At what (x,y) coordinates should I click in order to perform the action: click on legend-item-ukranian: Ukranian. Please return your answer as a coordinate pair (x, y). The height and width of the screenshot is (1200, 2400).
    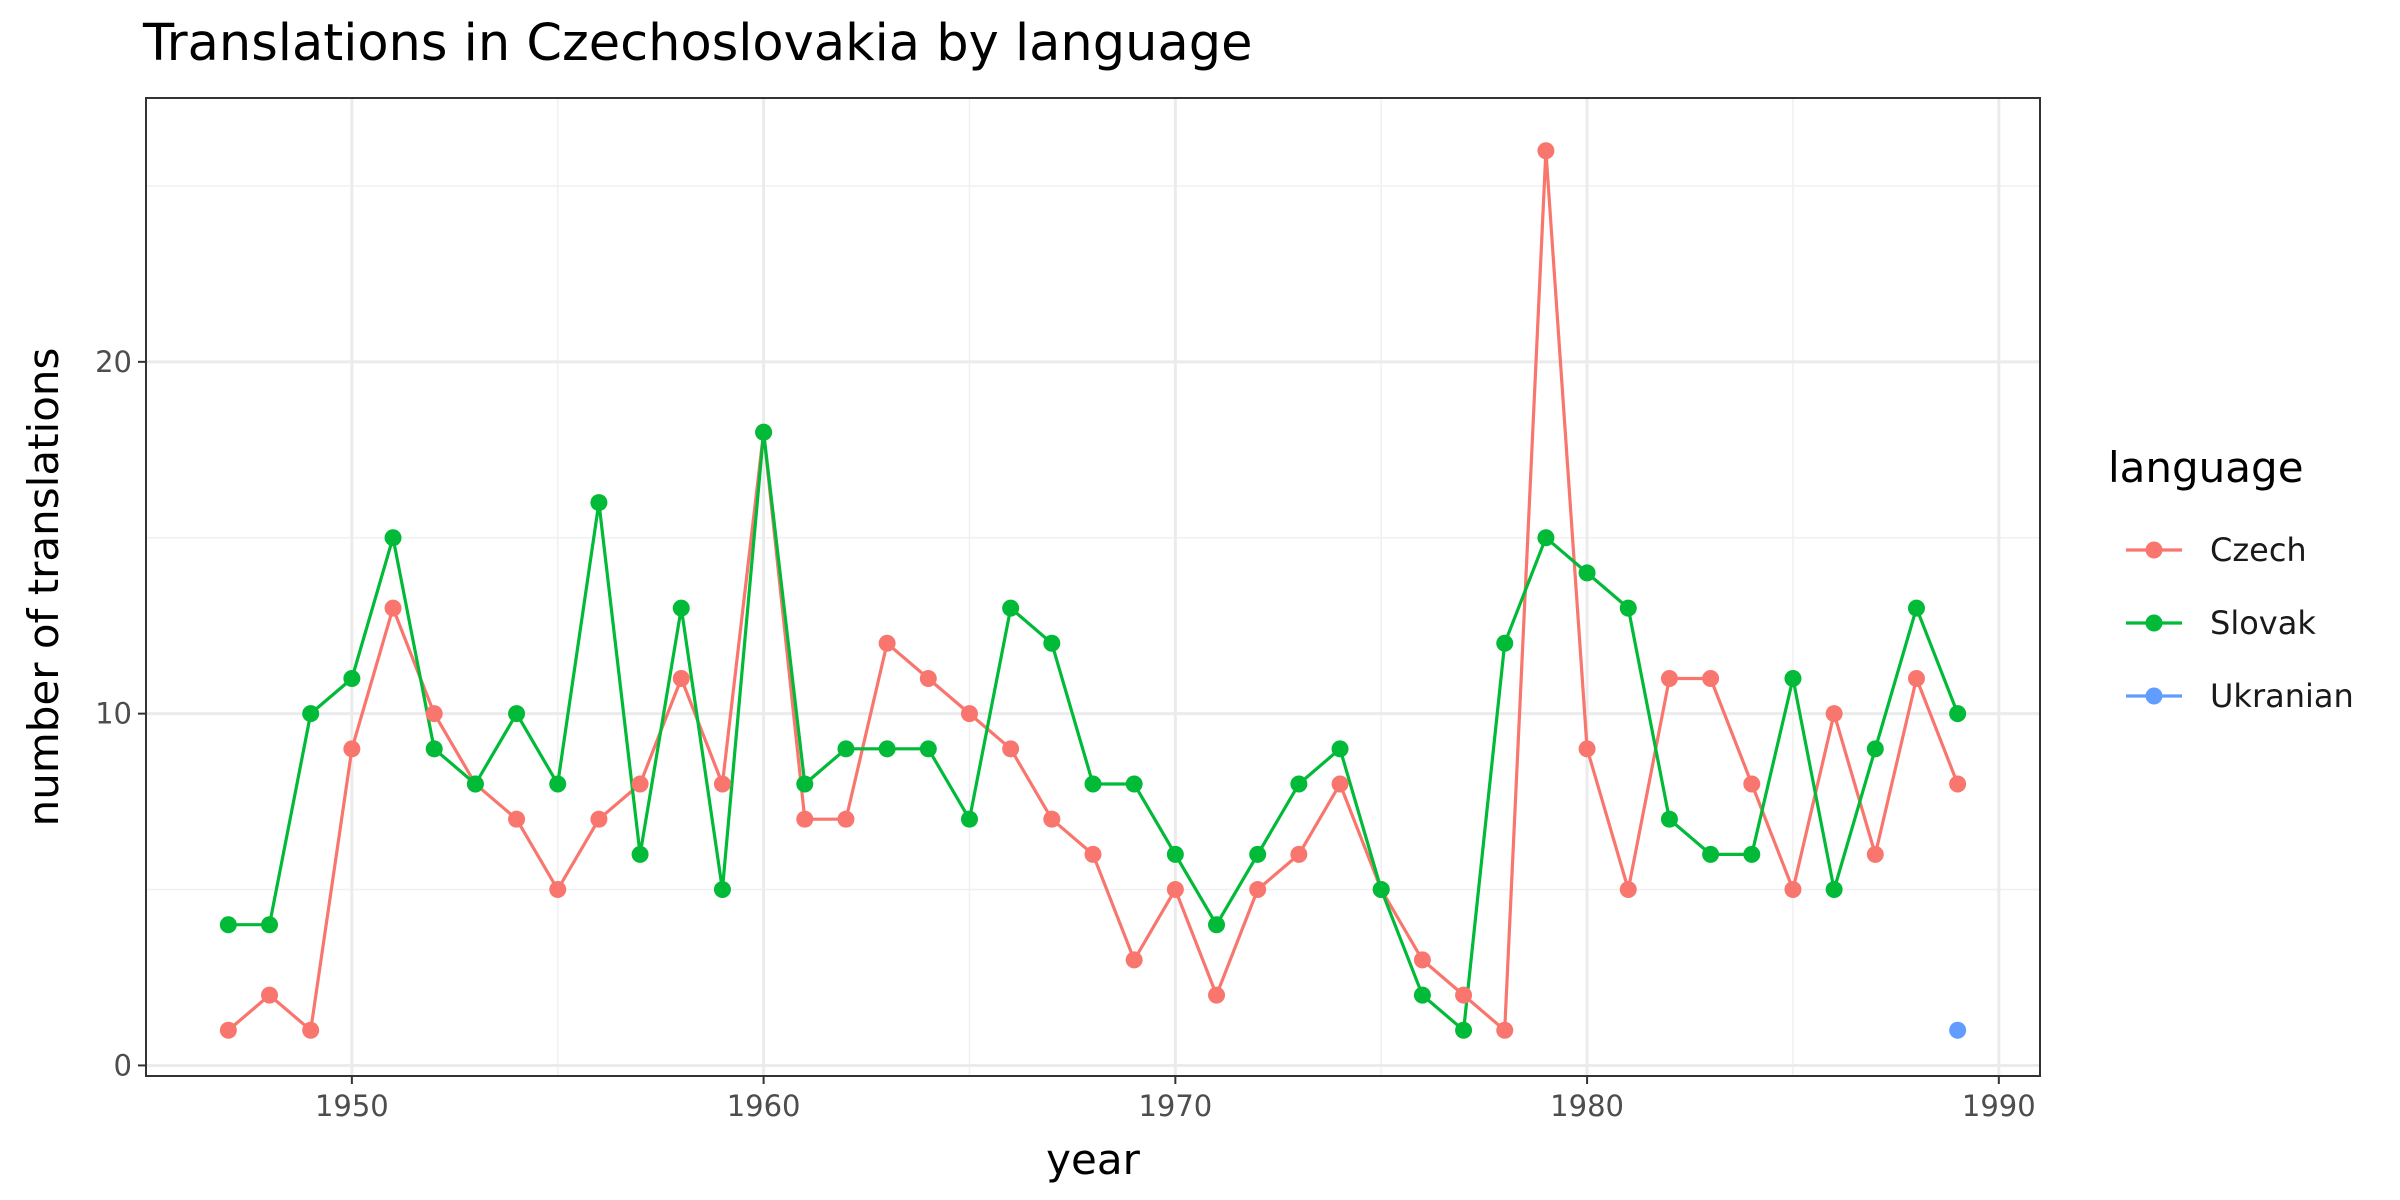
    Looking at the image, I should click on (2240, 696).